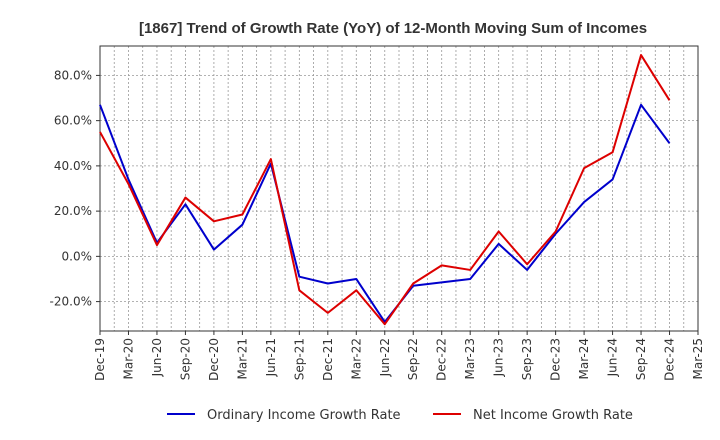  I want to click on y-tick-label: 0.0%, so click(77, 256).